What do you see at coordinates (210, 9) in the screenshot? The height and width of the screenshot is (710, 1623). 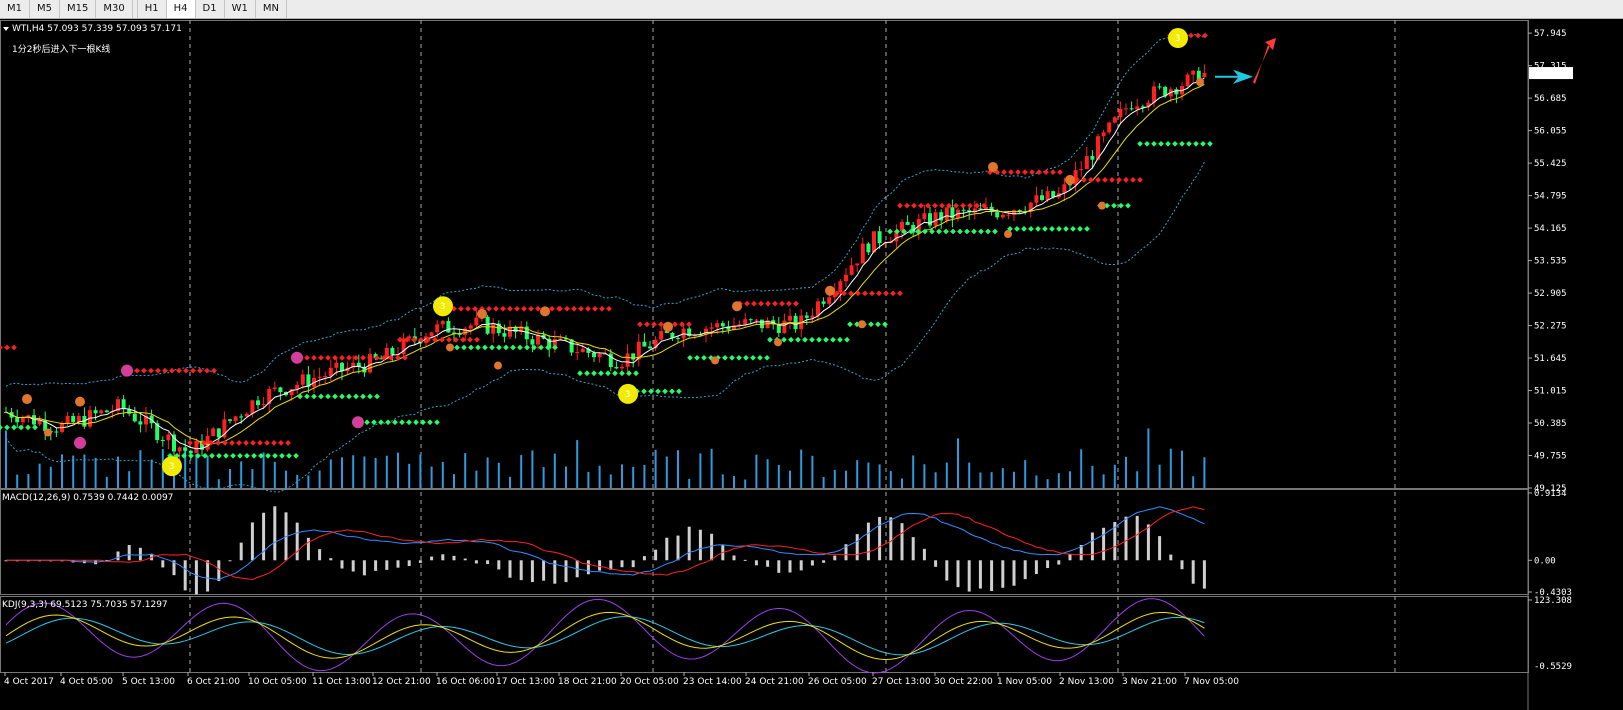 I see `timeframe-button-d1: D1` at bounding box center [210, 9].